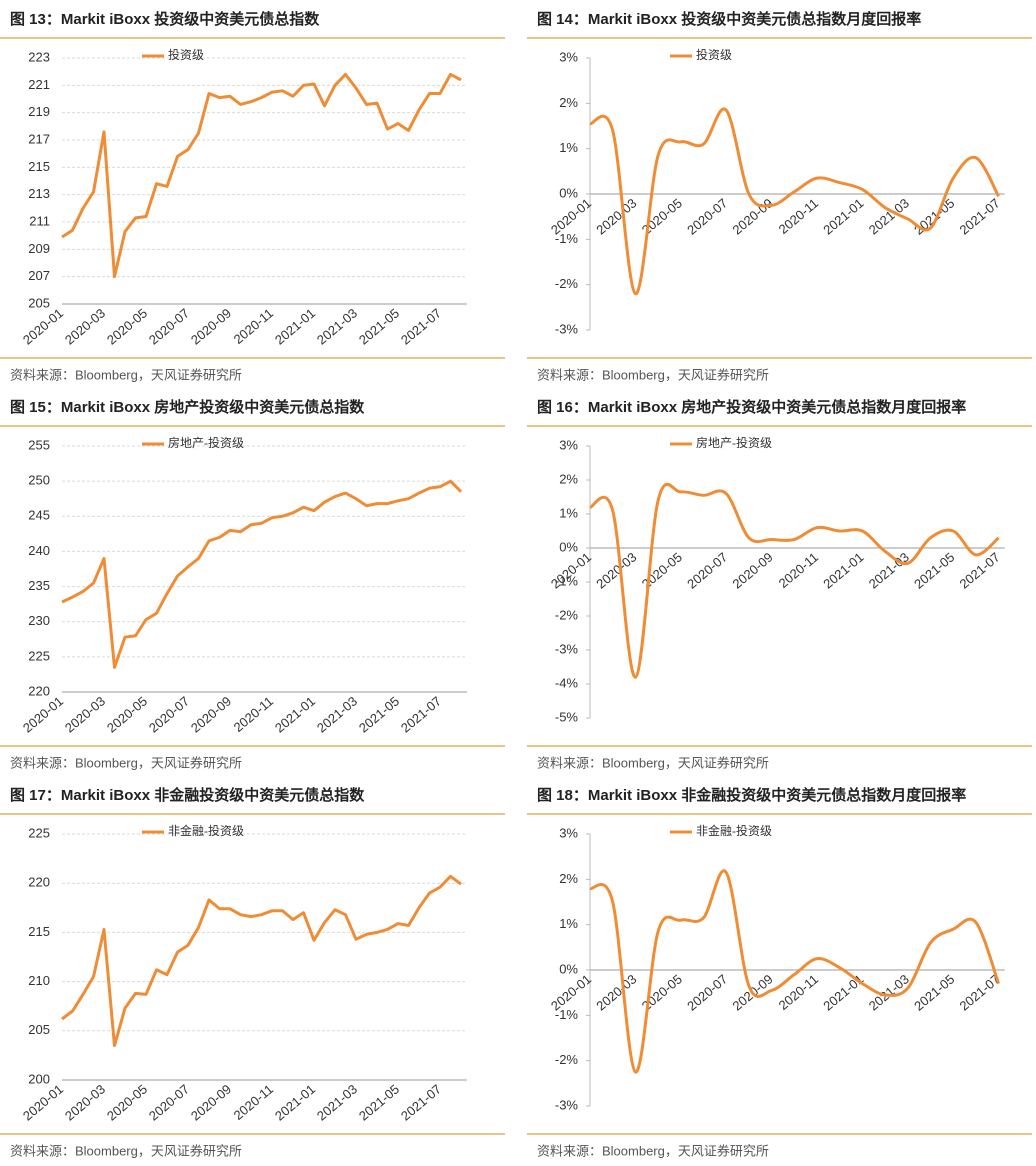 The image size is (1036, 1166). Describe the element at coordinates (714, 54) in the screenshot. I see `legend-label: 投资级` at that location.